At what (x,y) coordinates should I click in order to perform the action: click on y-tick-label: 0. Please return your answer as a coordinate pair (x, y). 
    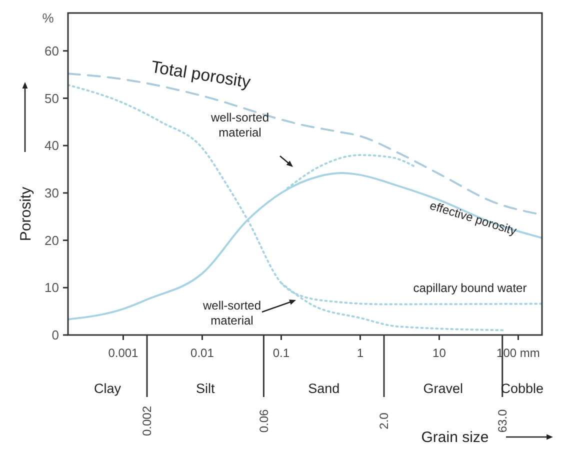
    Looking at the image, I should click on (55, 335).